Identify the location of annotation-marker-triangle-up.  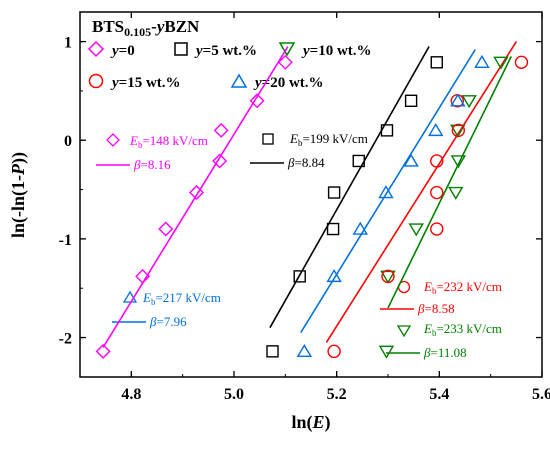
(130, 296).